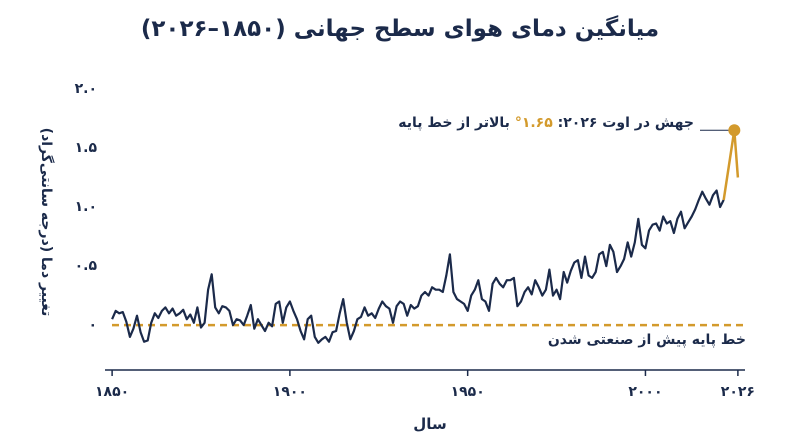  I want to click on annotation: جهش در اوت ۲۰۲۶: ۱.۶۵° بالاتر از خط پایه, so click(546, 123).